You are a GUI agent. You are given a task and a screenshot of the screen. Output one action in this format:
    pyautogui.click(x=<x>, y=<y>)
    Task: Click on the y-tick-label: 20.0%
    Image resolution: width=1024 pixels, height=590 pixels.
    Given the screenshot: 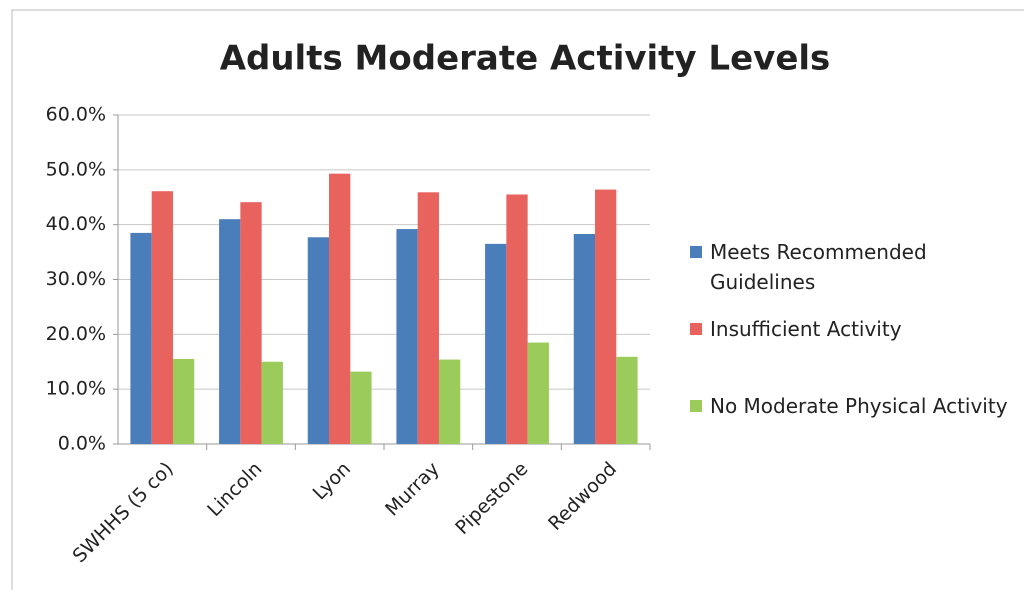 What is the action you would take?
    pyautogui.click(x=76, y=334)
    